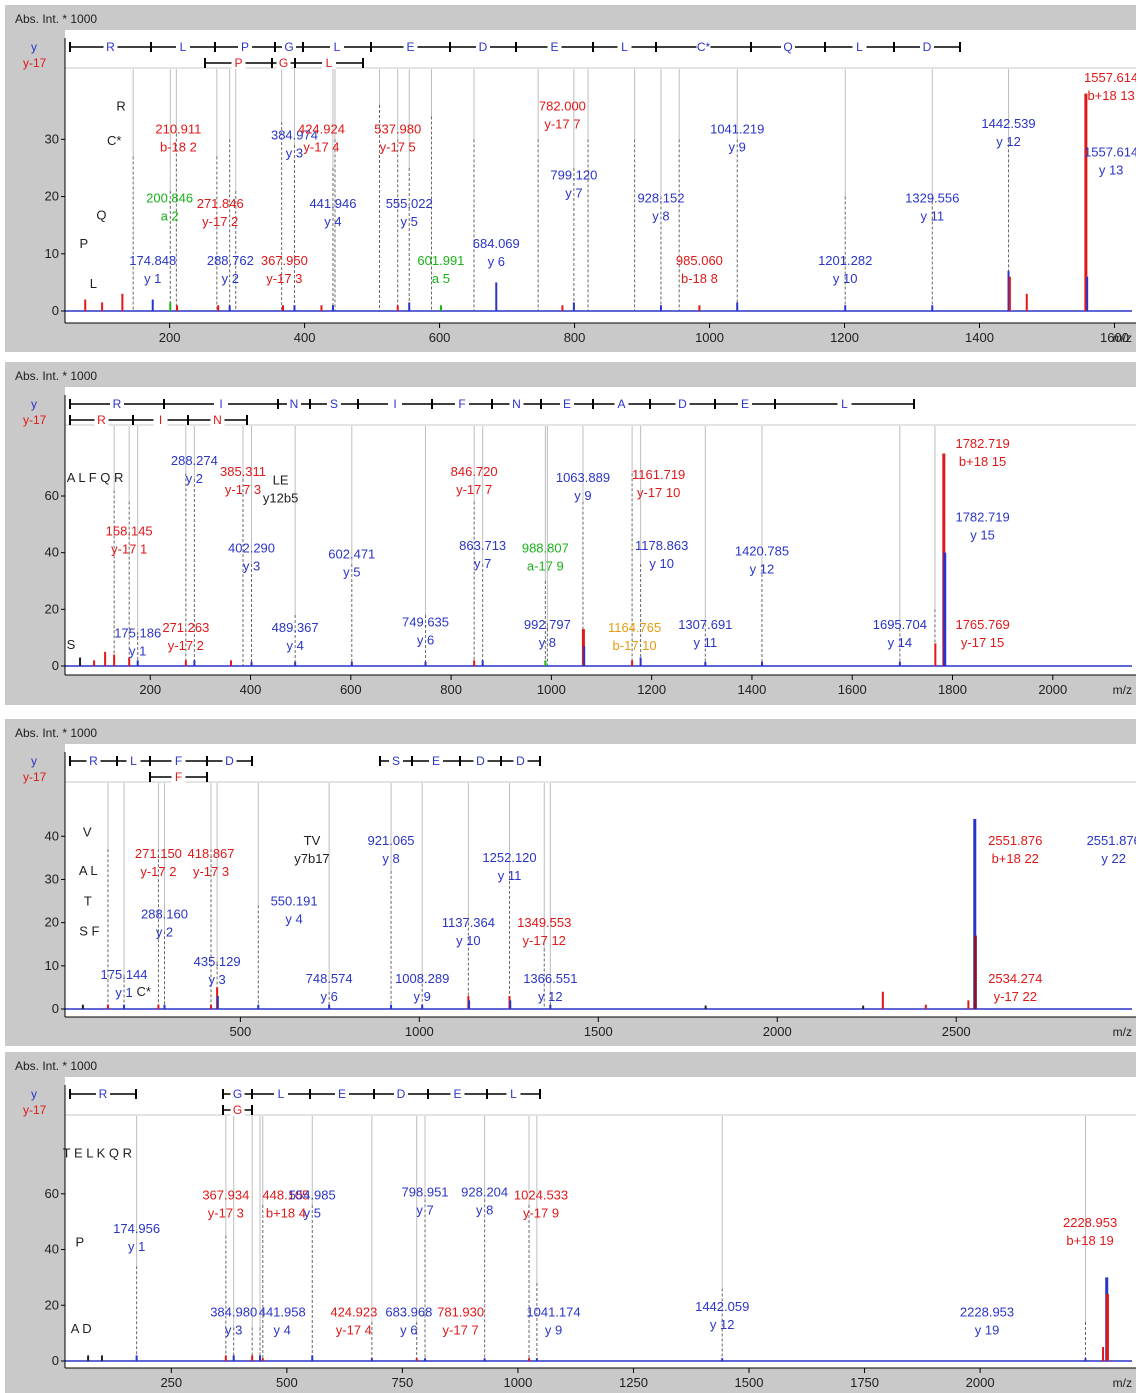 Image resolution: width=1139 pixels, height=1393 pixels. I want to click on peak-label: y 13, so click(1111, 170).